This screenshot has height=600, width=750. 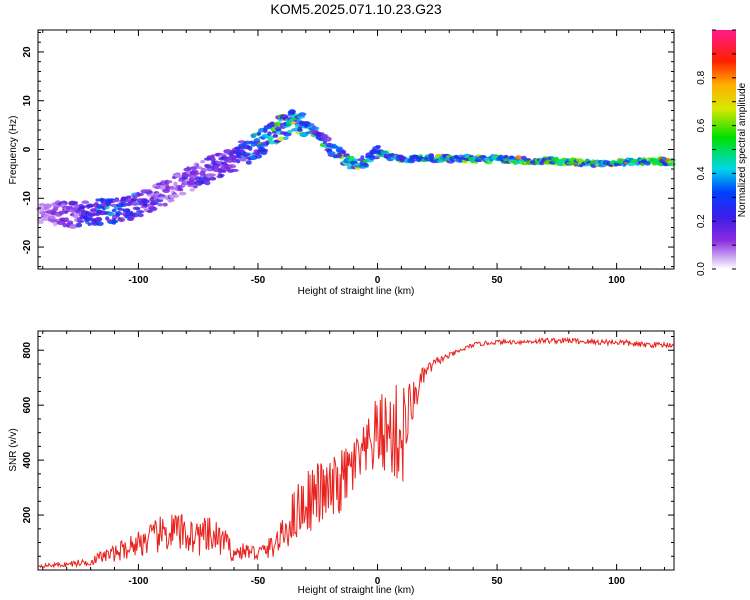 What do you see at coordinates (742, 149) in the screenshot?
I see `colorbar-label: Normalized spectral amplitude` at bounding box center [742, 149].